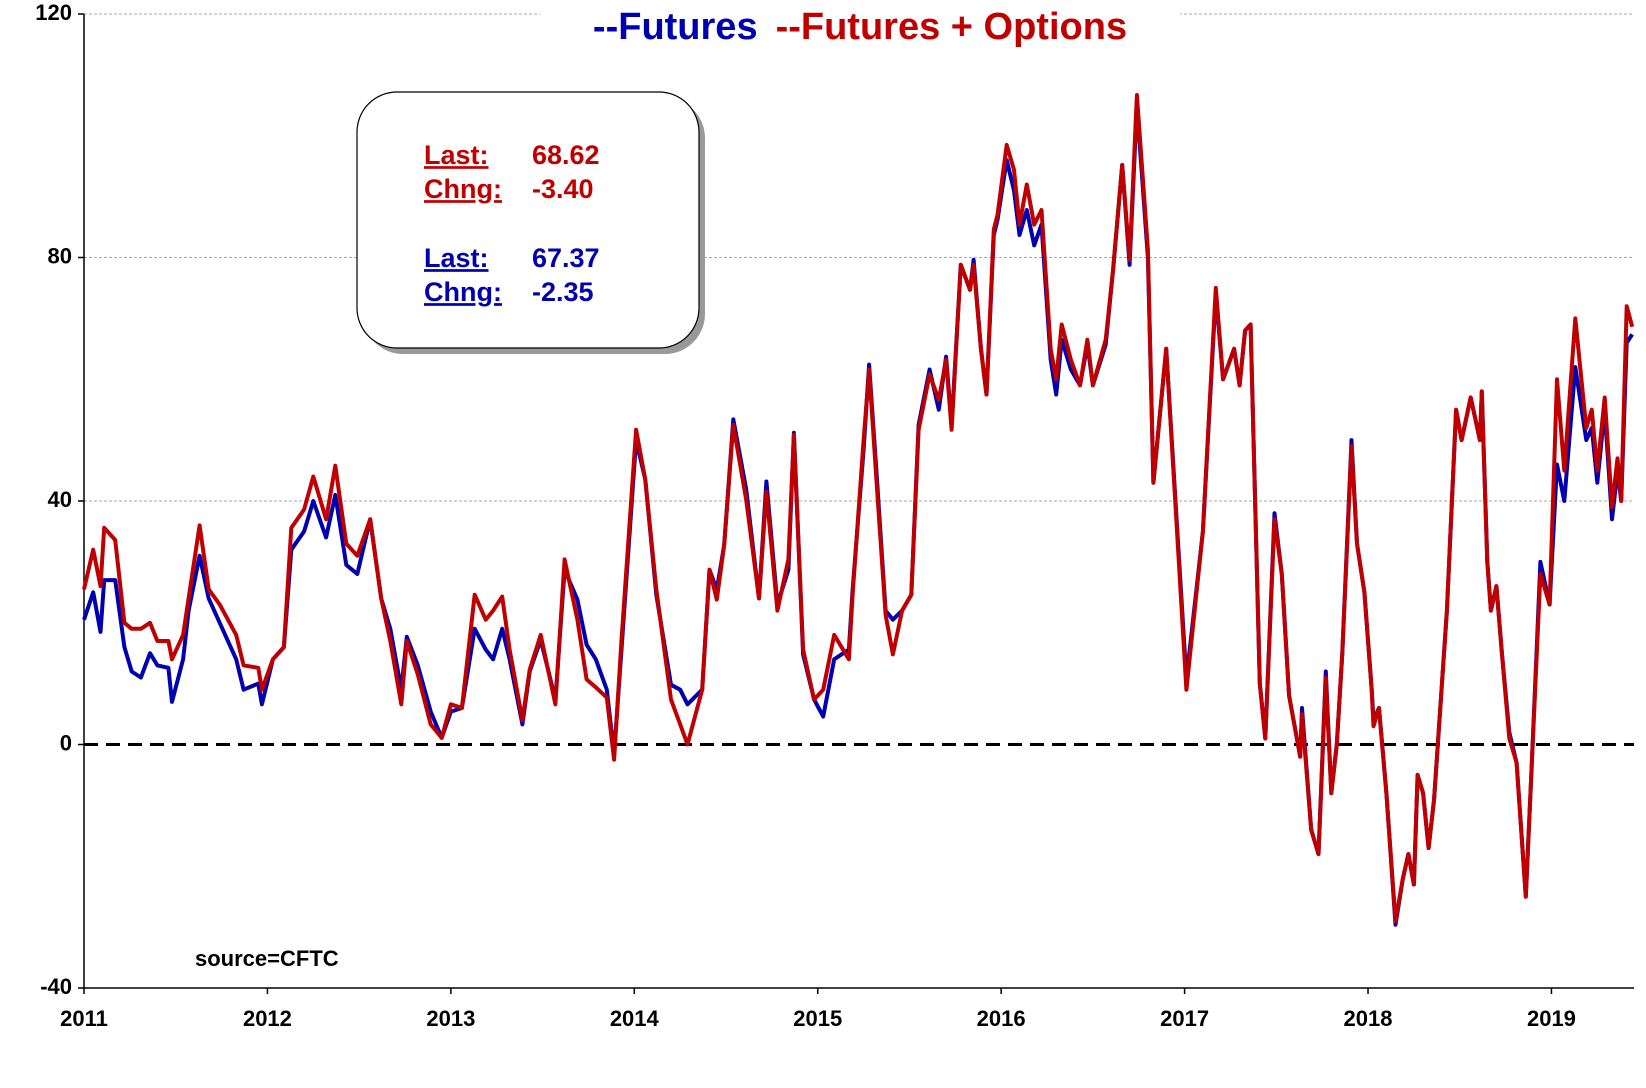 This screenshot has height=1088, width=1646. What do you see at coordinates (952, 27) in the screenshot?
I see `legend-entry: --Futures + Options` at bounding box center [952, 27].